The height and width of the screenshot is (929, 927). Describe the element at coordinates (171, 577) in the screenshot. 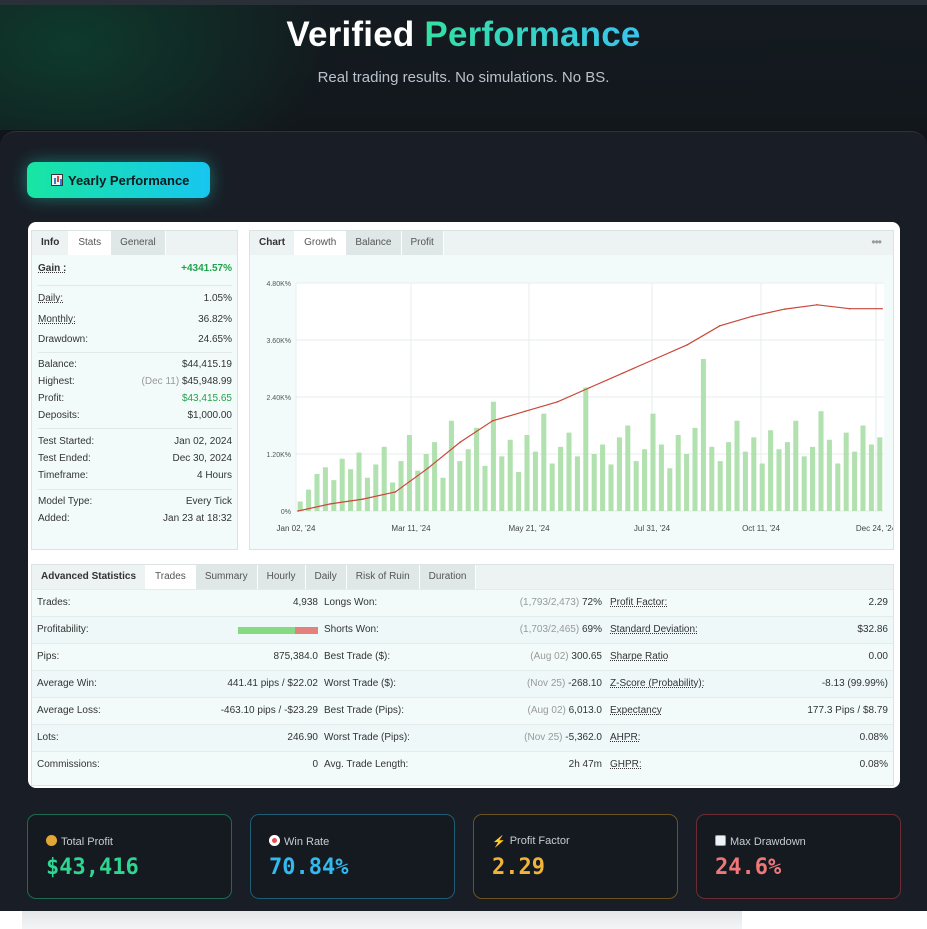

I see `tab-trades: Trades` at that location.